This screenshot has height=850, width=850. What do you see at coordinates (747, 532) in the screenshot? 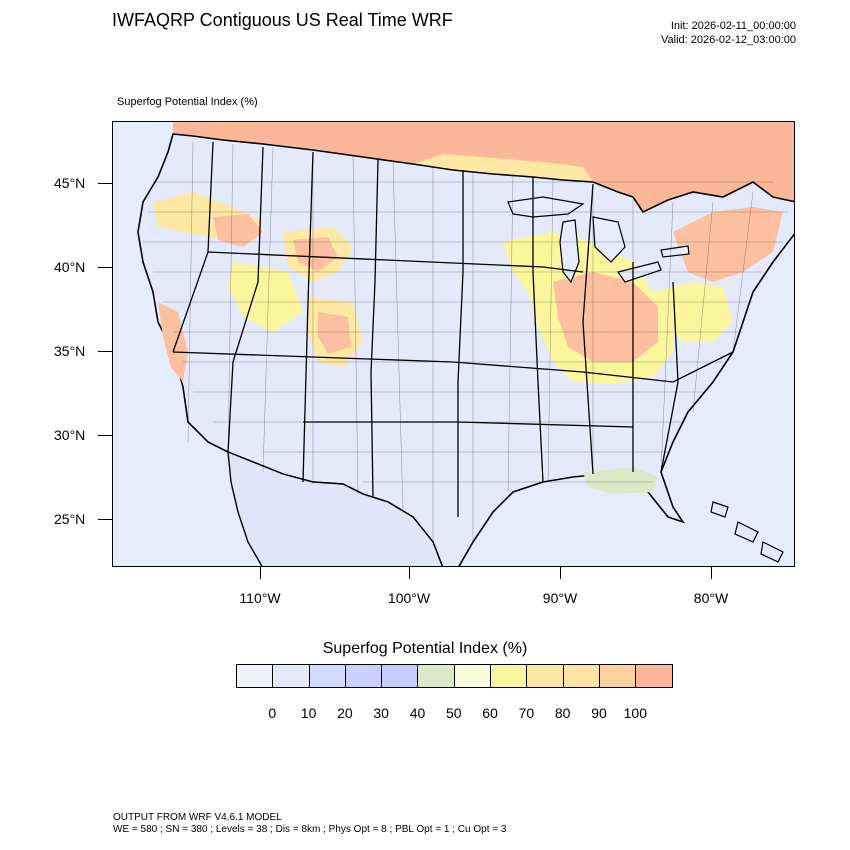
I see `bahamas-islands` at bounding box center [747, 532].